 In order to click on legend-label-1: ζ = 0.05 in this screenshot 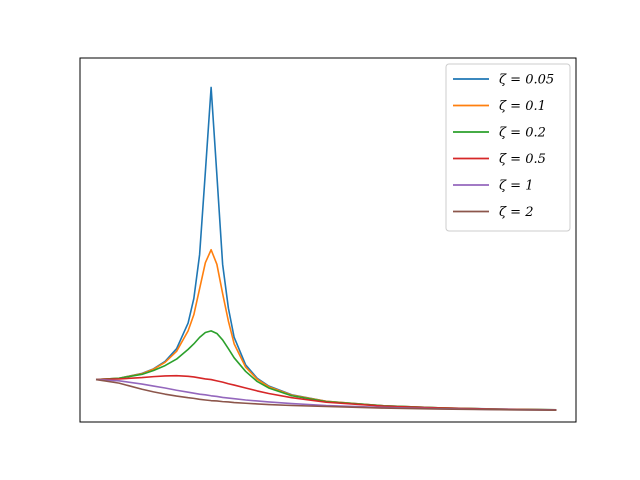, I will do `click(526, 80)`.